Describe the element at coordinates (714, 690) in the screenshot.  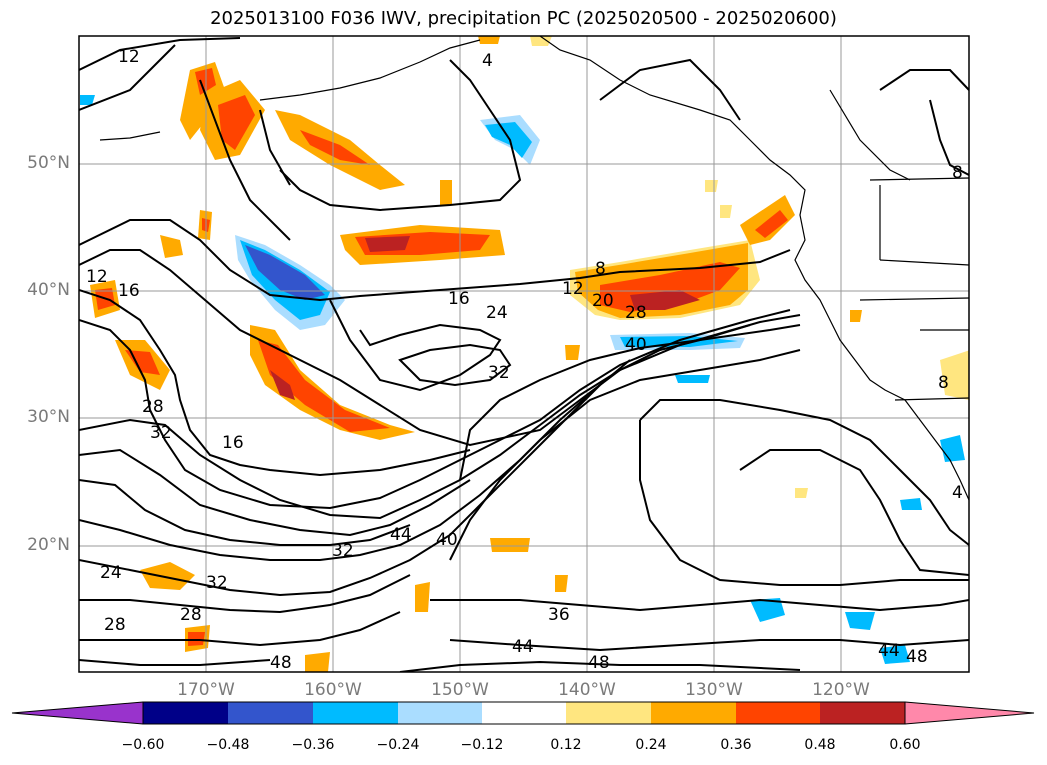
I see `lon-label-130w: 130°W` at that location.